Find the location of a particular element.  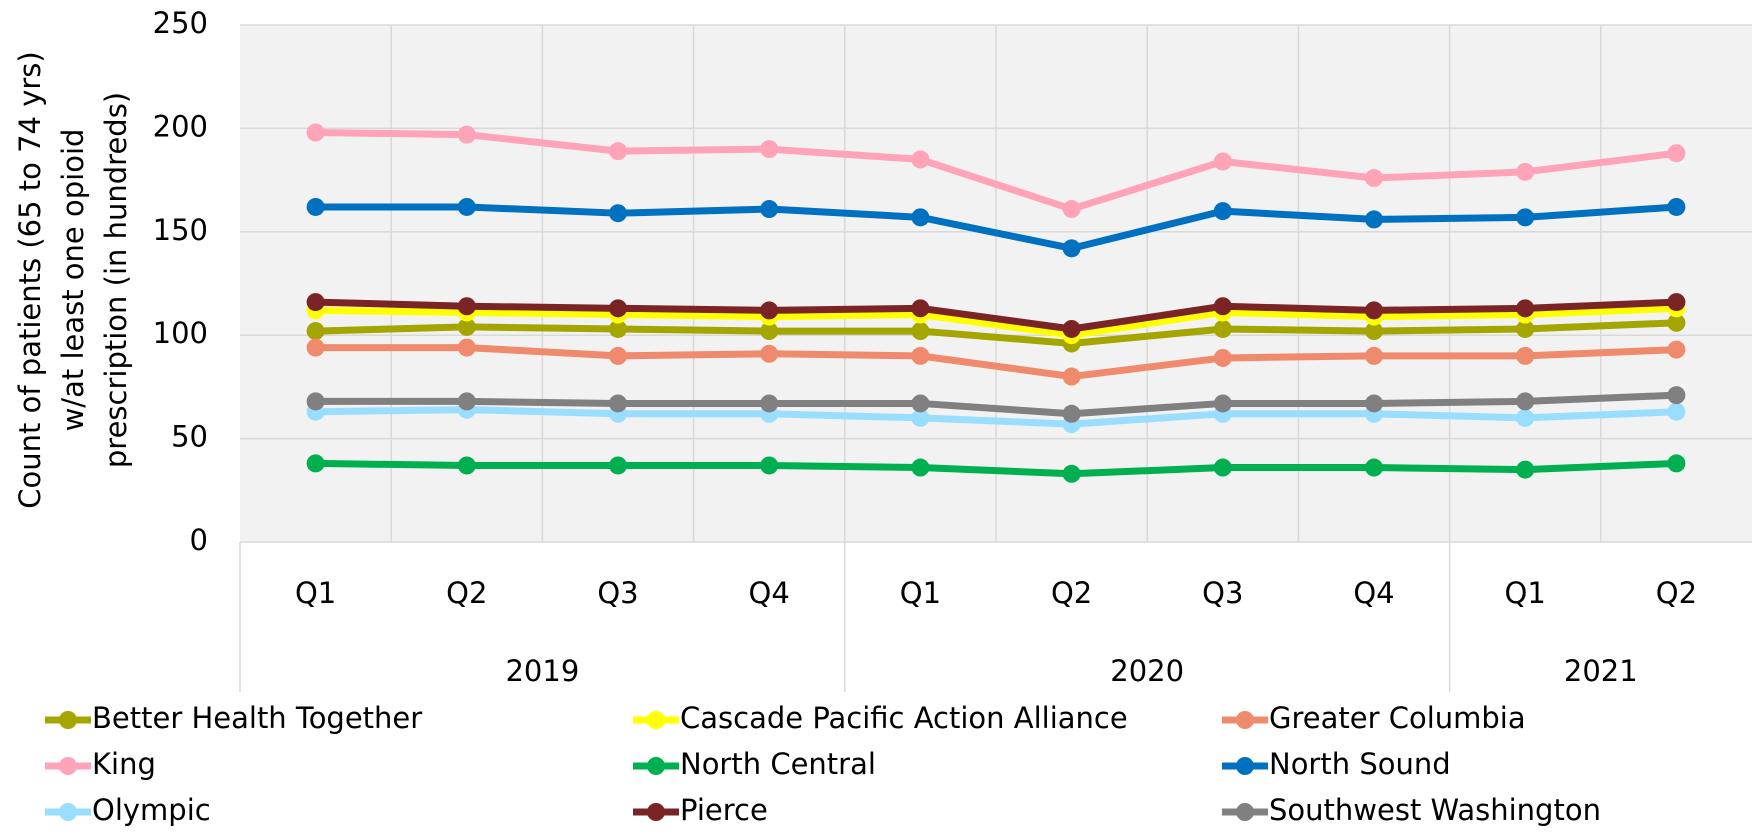

x-group-label: 2019 is located at coordinates (542, 671).